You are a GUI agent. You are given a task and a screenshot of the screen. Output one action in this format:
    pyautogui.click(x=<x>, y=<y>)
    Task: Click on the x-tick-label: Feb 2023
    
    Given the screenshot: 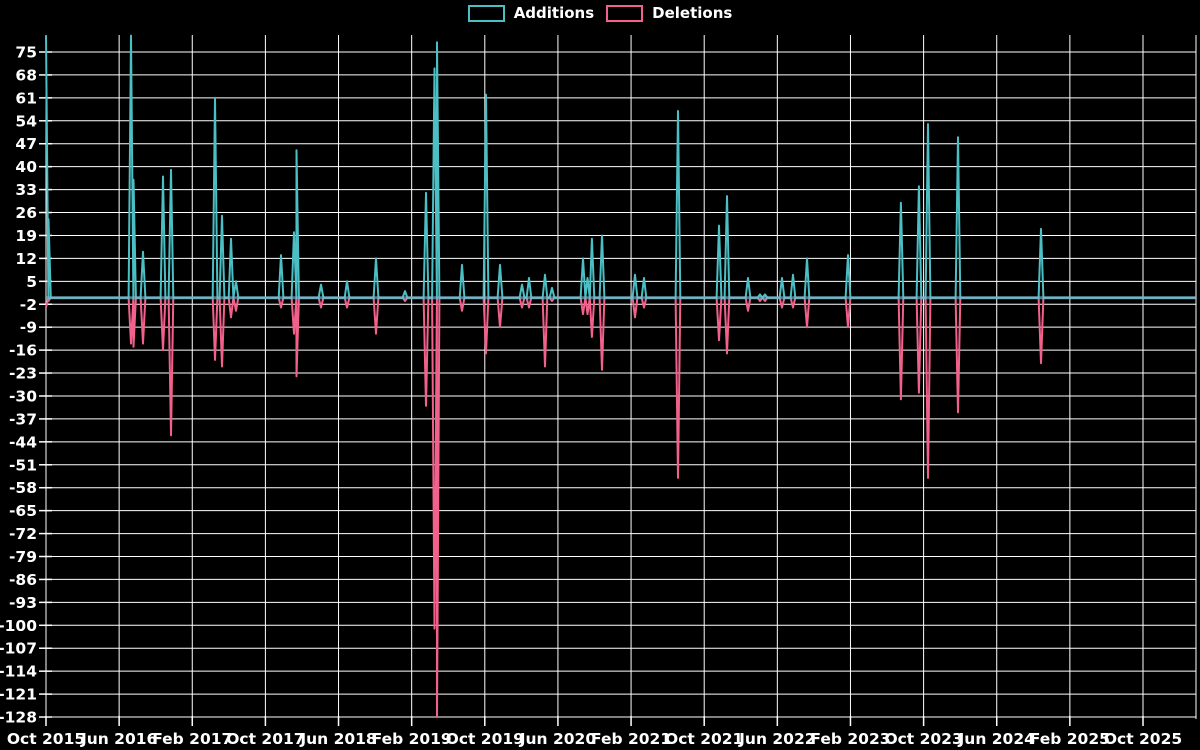 What is the action you would take?
    pyautogui.click(x=850, y=739)
    